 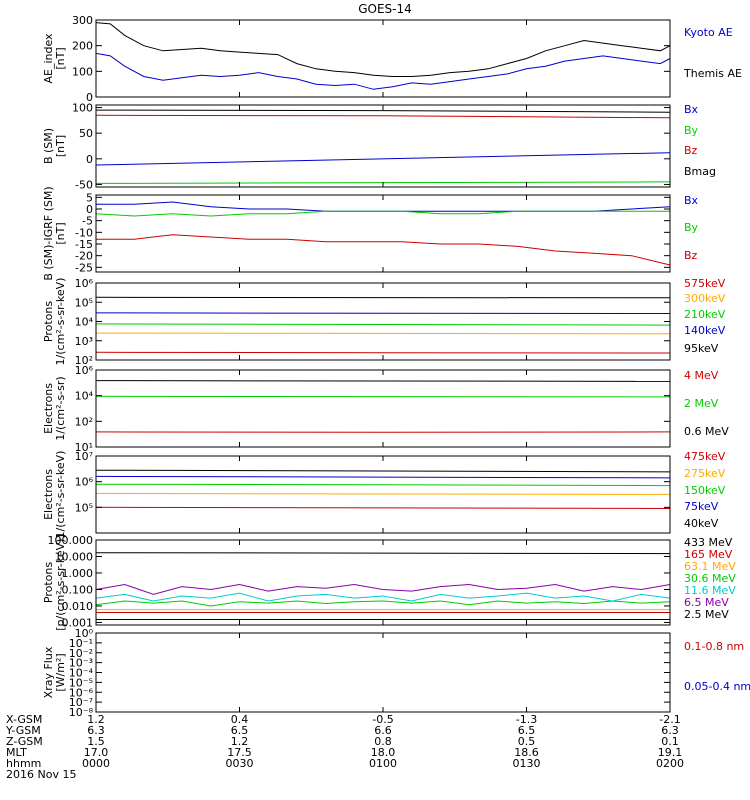 I want to click on y-tick-label: 10⁰, so click(x=84, y=633).